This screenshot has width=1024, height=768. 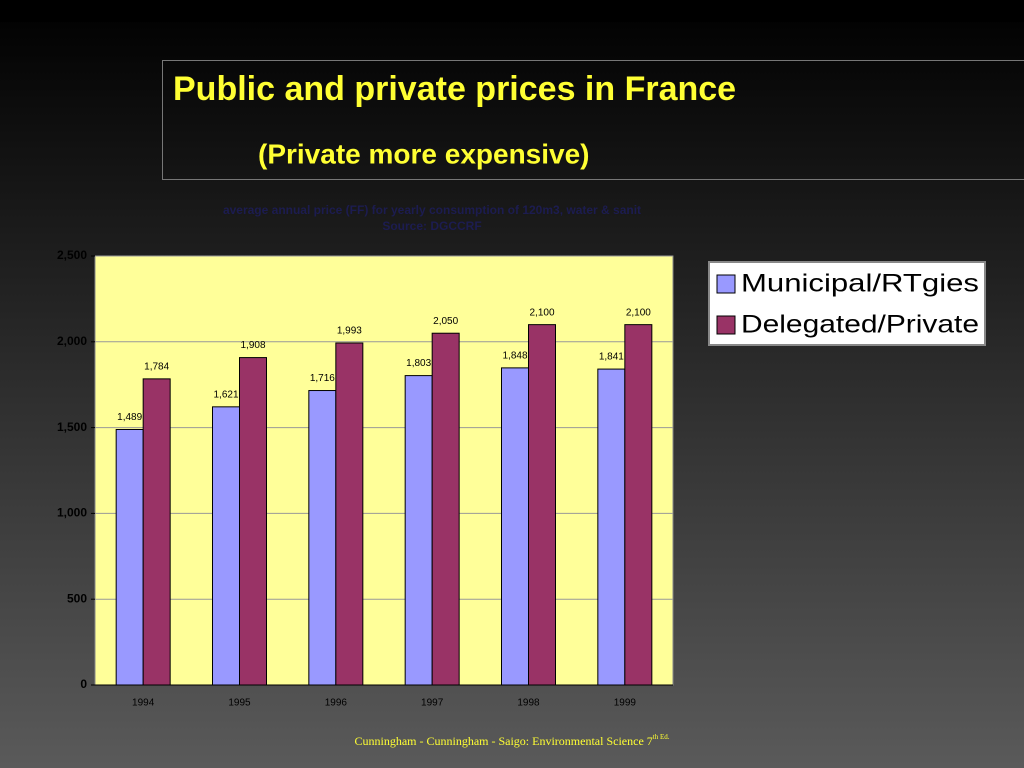 I want to click on value-label: 1,489, so click(x=129, y=417).